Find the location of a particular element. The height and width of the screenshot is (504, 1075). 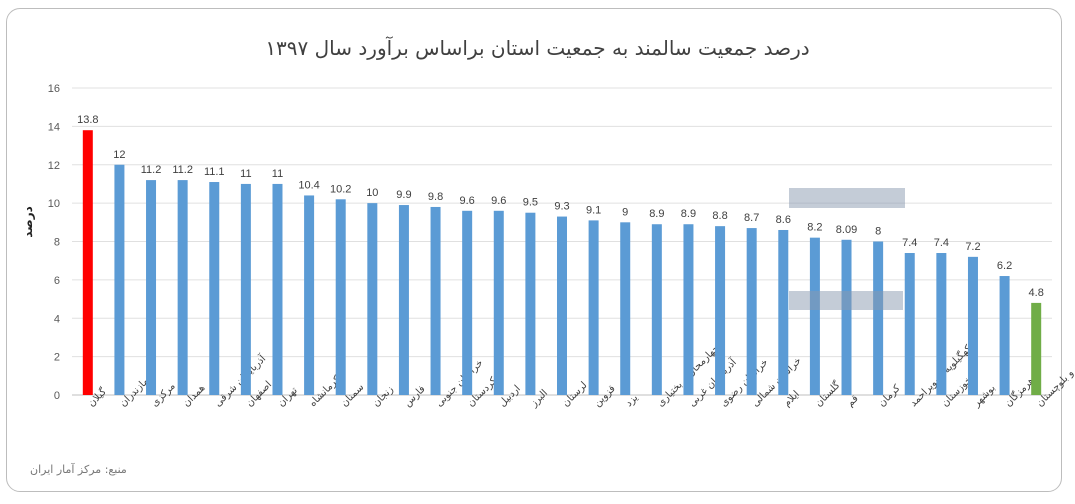

data-label: 9.9 is located at coordinates (403, 195).